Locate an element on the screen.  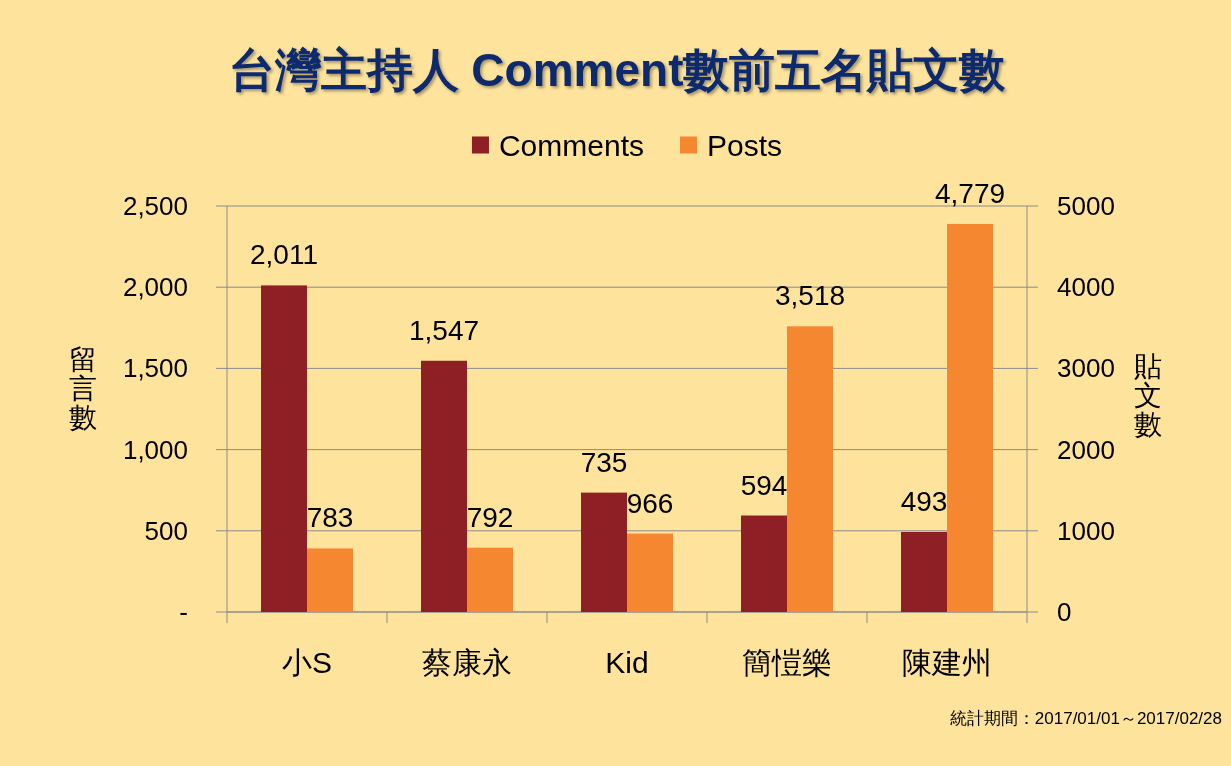
y2-tick-label: 2000 is located at coordinates (1086, 449).